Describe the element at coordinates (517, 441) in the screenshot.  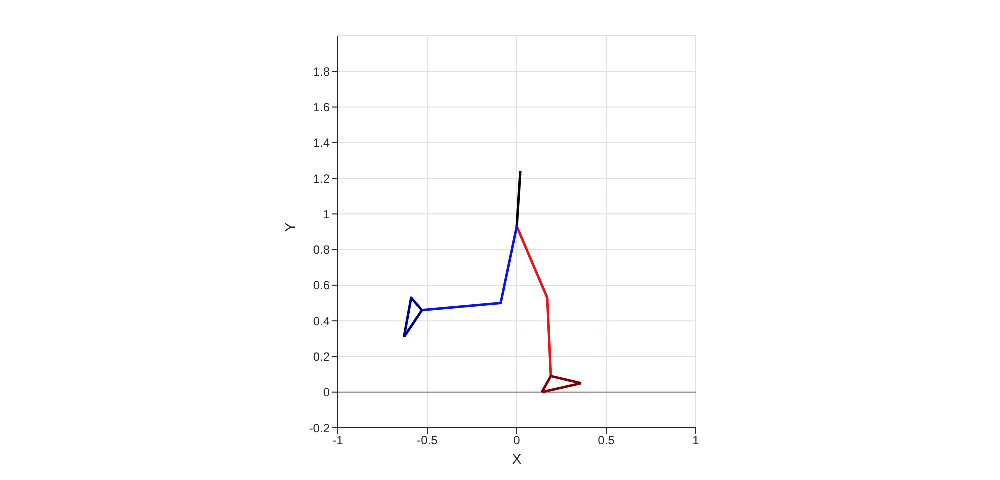
I see `x-tick-label: 0` at that location.